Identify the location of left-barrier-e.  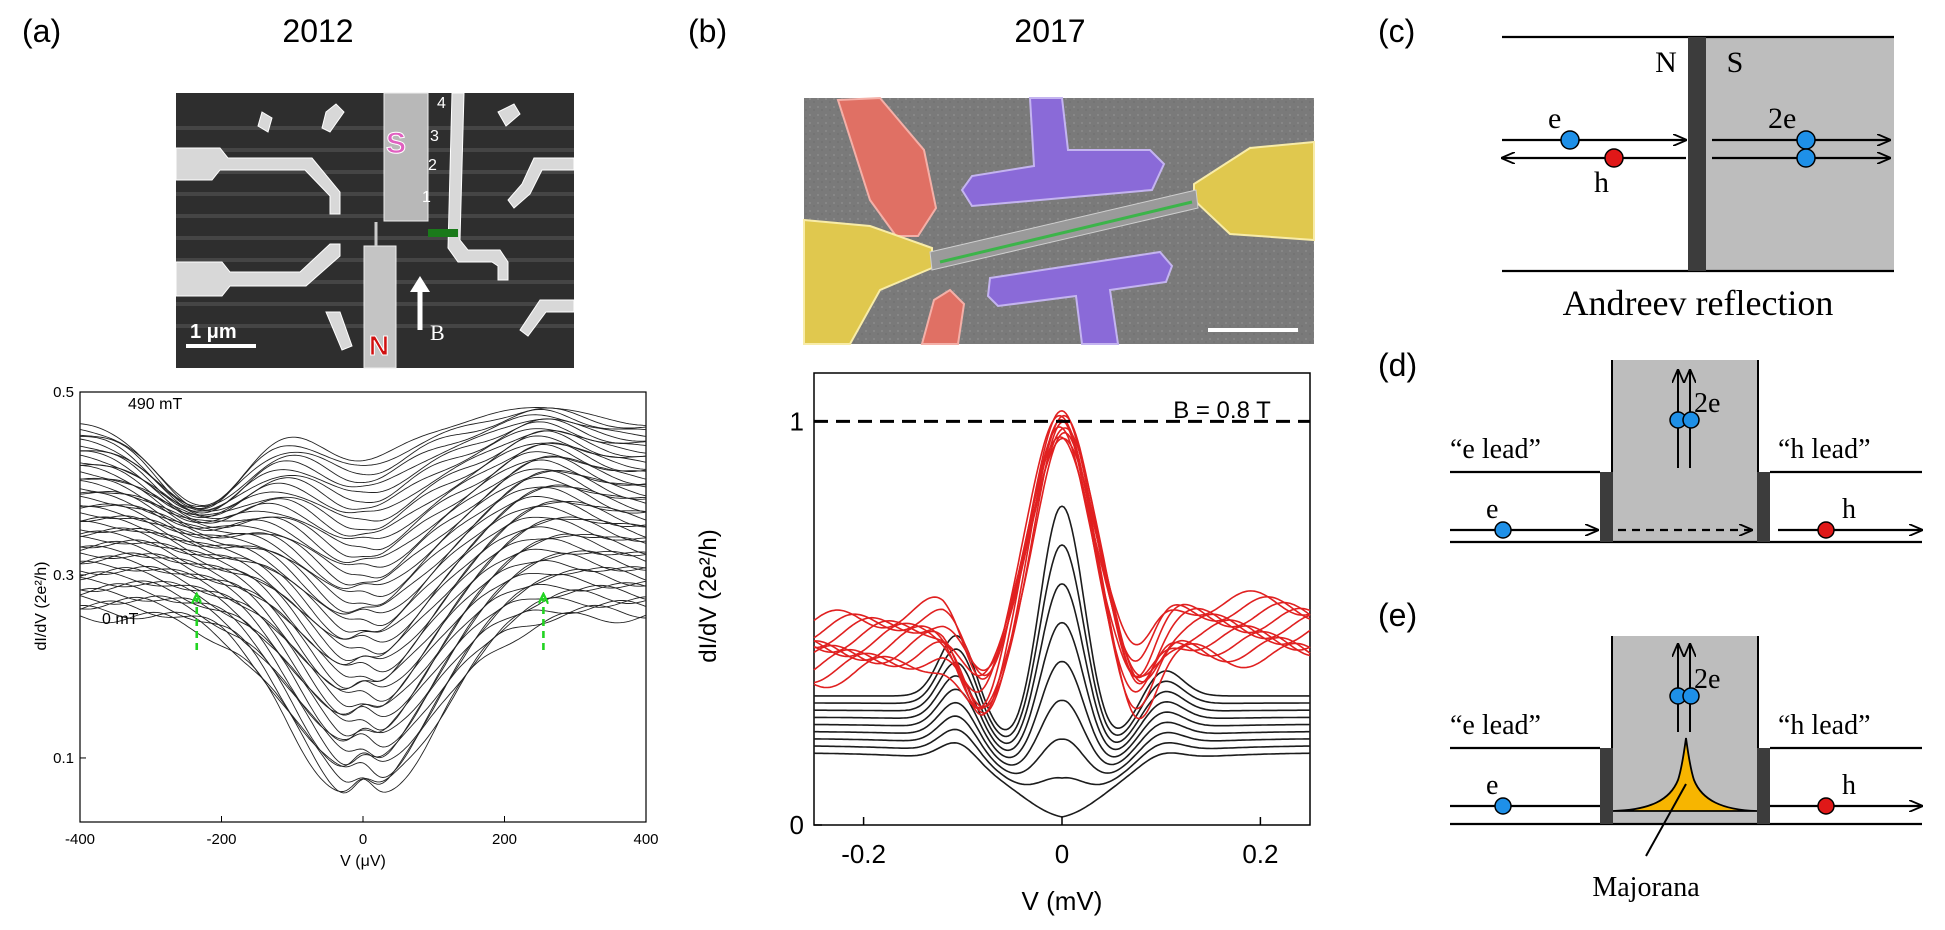
(1606, 786).